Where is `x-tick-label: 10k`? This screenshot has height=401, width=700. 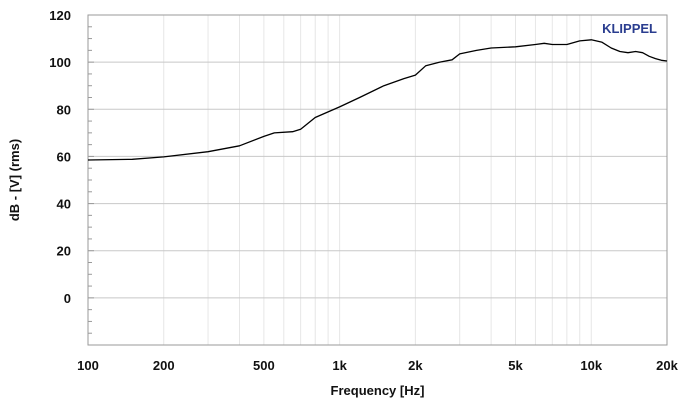
x-tick-label: 10k is located at coordinates (591, 365).